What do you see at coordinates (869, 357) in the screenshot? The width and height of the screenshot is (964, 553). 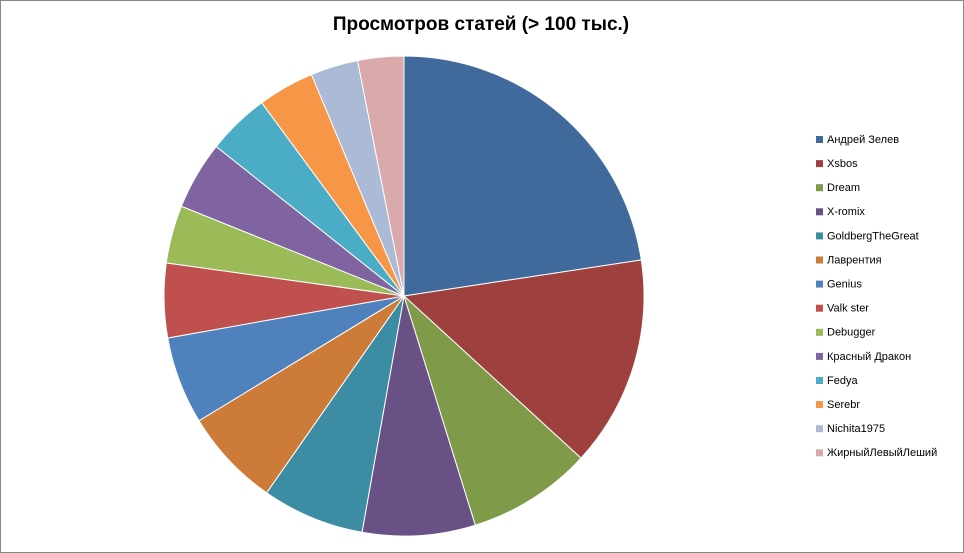 I see `legend-label: Красный Дракон` at bounding box center [869, 357].